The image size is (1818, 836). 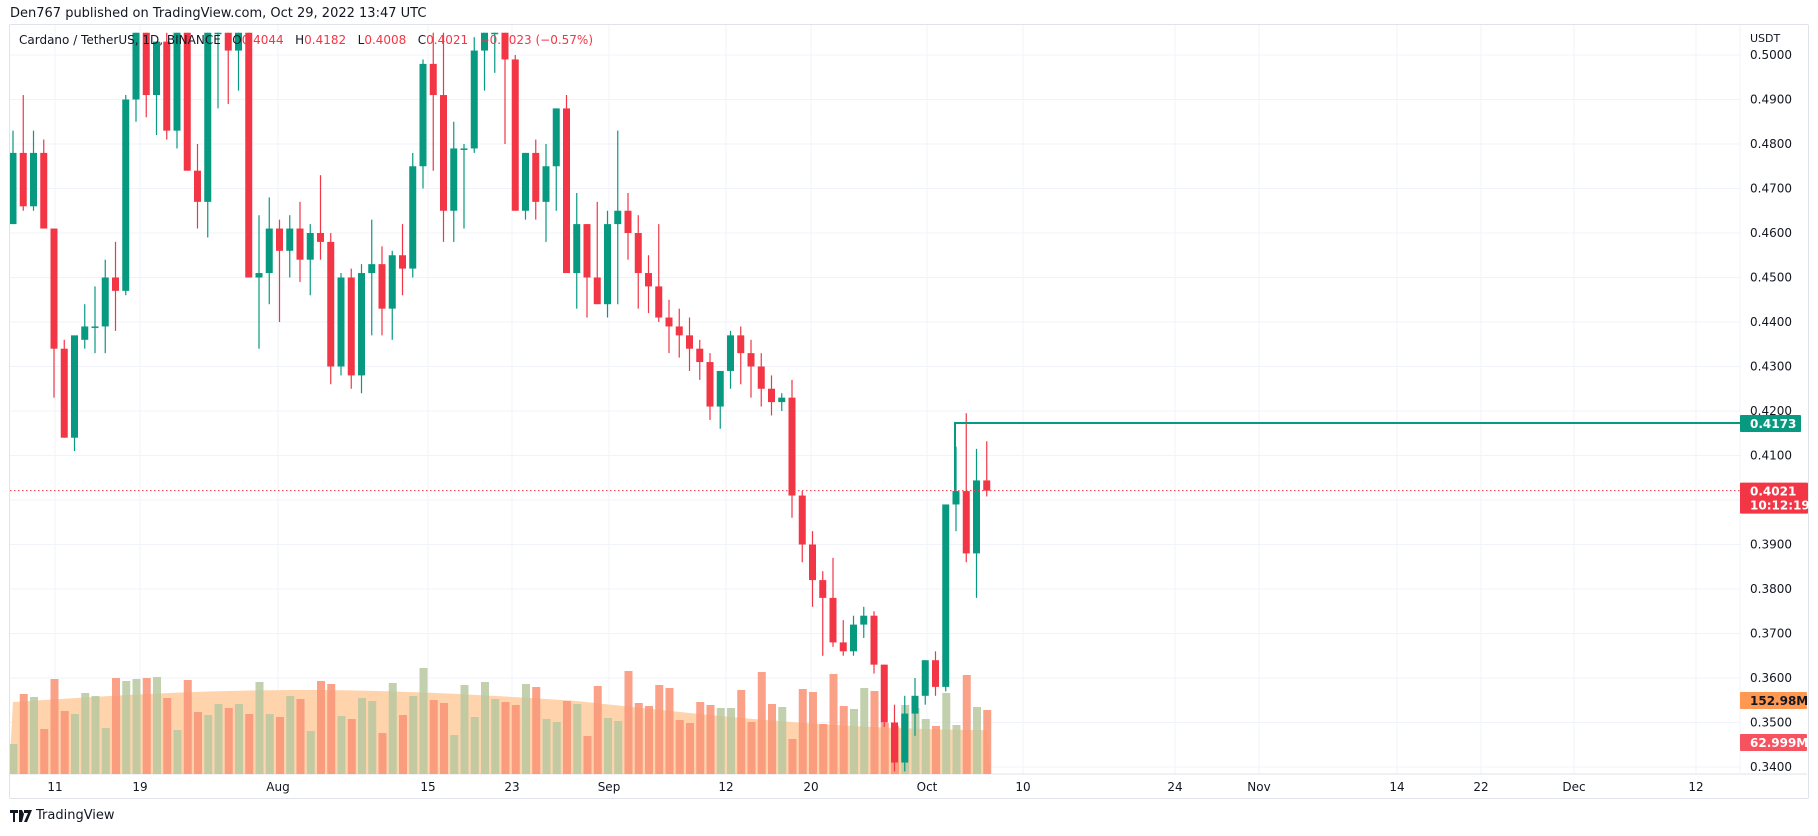 What do you see at coordinates (1771, 456) in the screenshot?
I see `price-tick: 0.4100` at bounding box center [1771, 456].